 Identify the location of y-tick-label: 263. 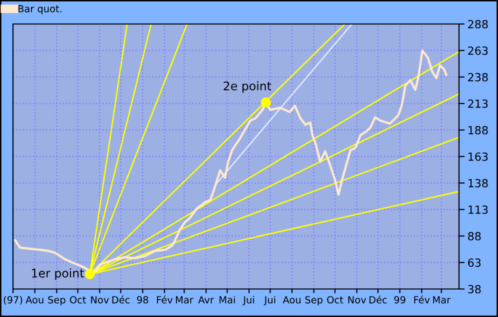
(478, 50).